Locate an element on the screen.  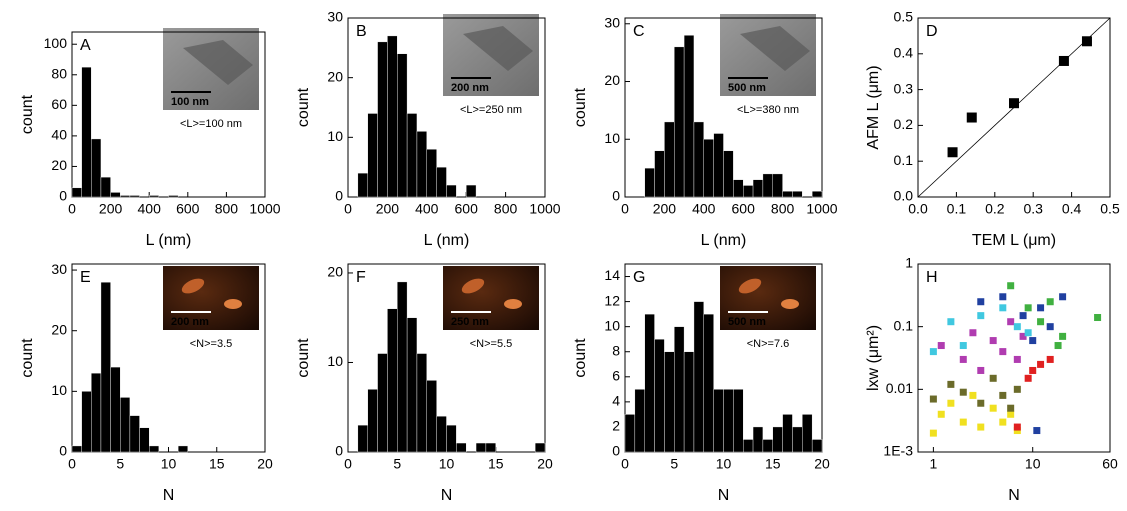
scale-bar-label: 500 nm is located at coordinates (747, 322).